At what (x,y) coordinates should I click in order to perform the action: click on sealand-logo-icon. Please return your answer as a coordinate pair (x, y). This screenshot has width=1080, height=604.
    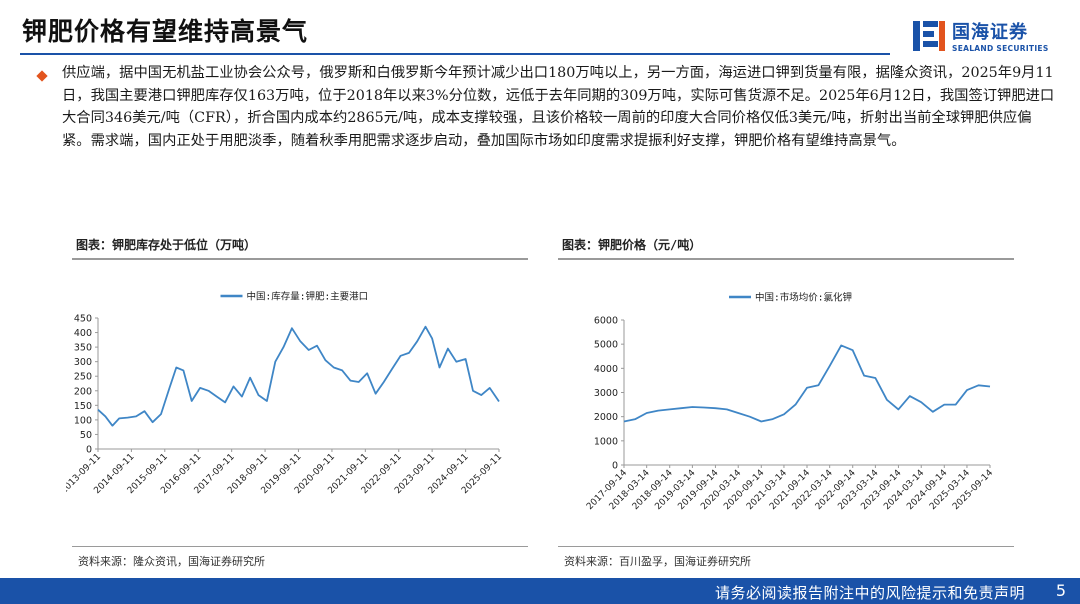
    Looking at the image, I should click on (929, 36).